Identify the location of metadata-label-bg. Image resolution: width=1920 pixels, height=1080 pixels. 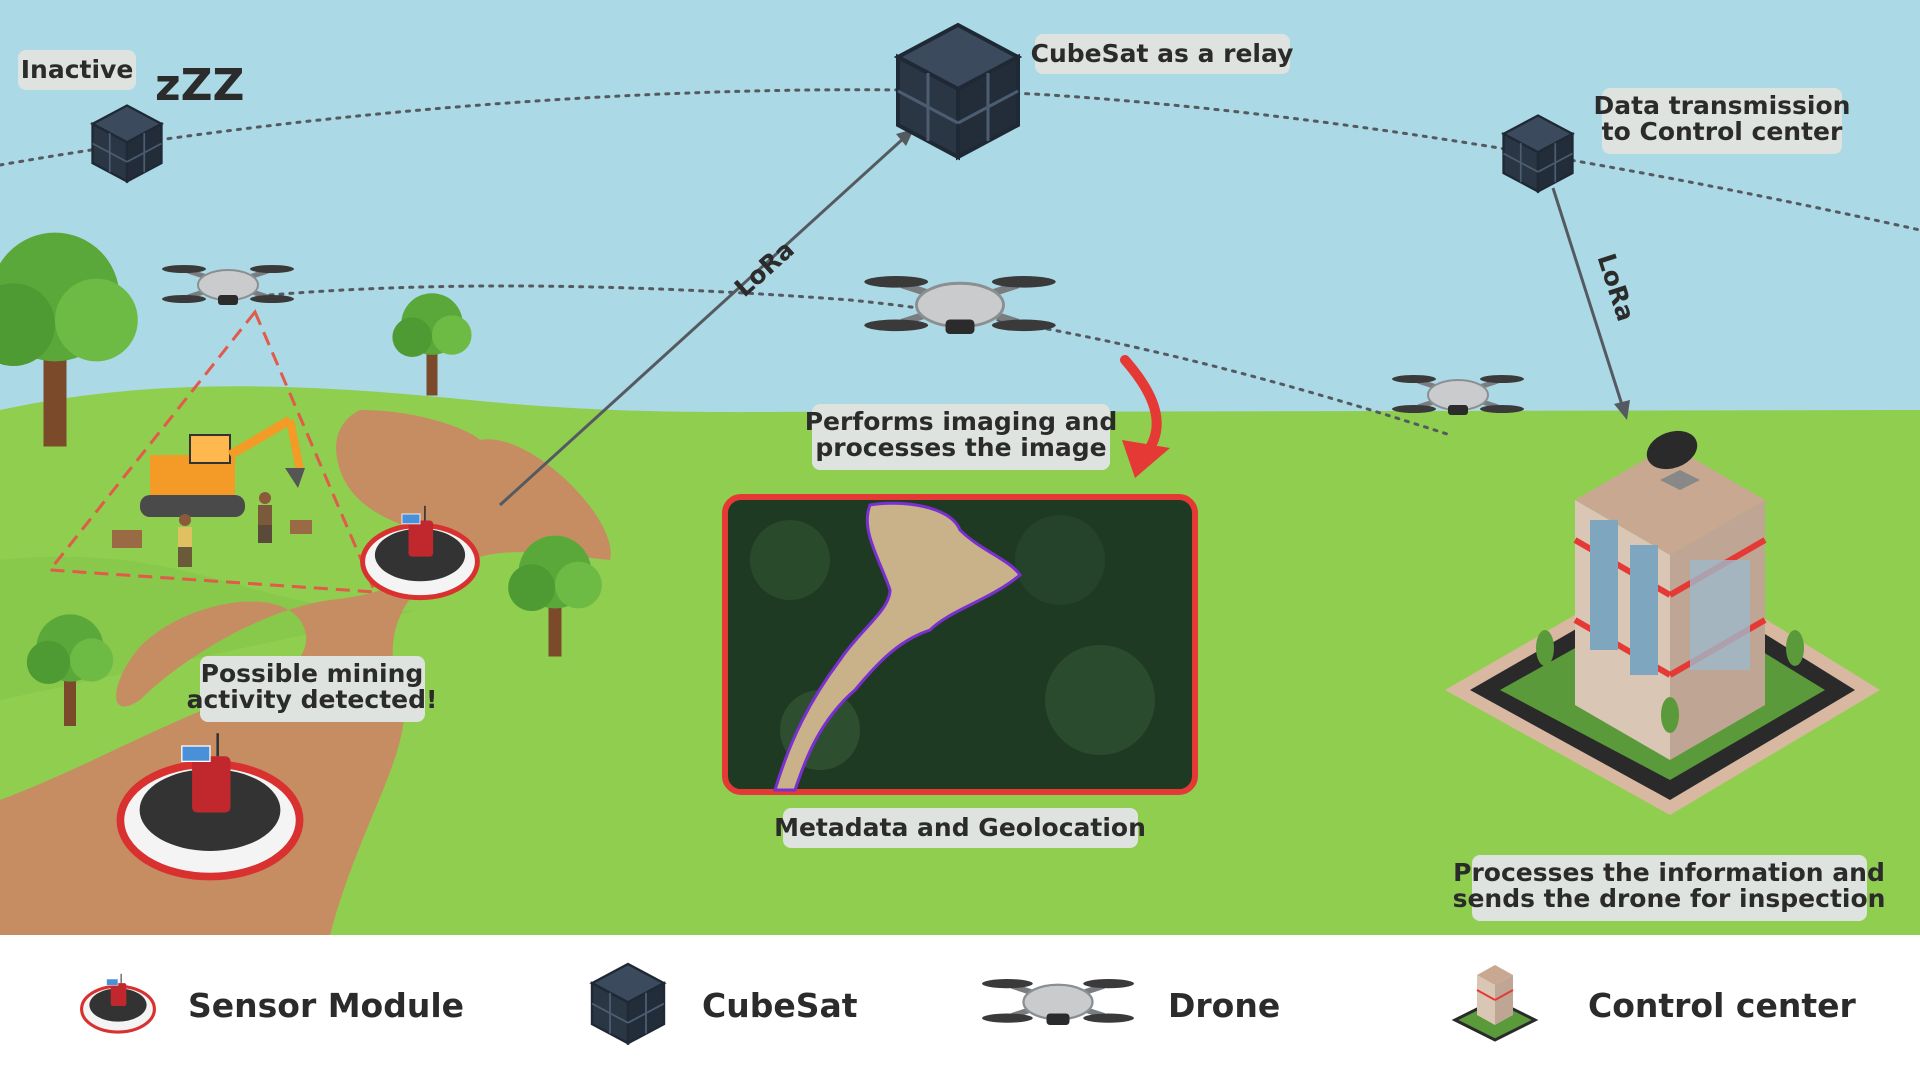
(960, 828).